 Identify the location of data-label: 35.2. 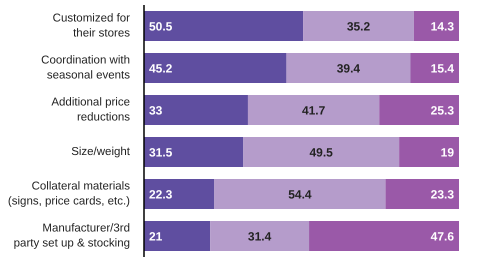
(358, 26).